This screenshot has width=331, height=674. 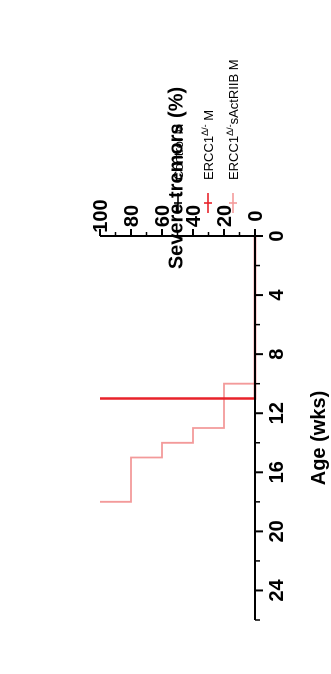 What do you see at coordinates (277, 413) in the screenshot?
I see `x-tick-label: 12` at bounding box center [277, 413].